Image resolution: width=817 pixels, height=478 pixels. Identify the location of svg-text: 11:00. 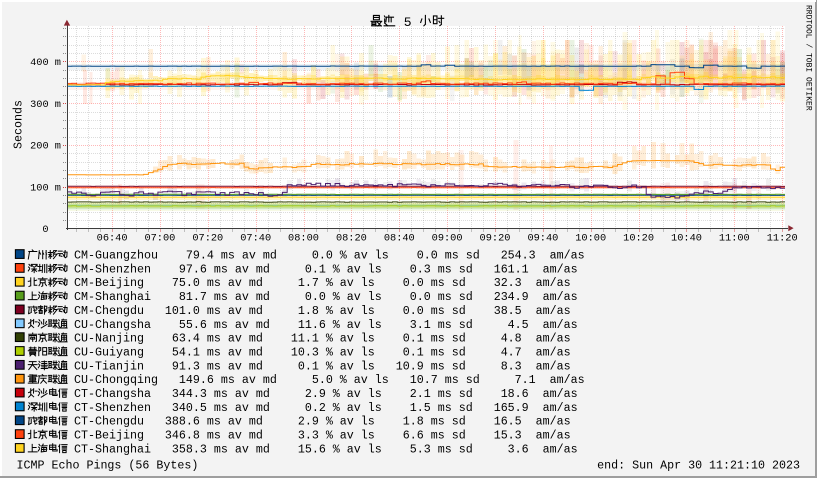
(734, 238).